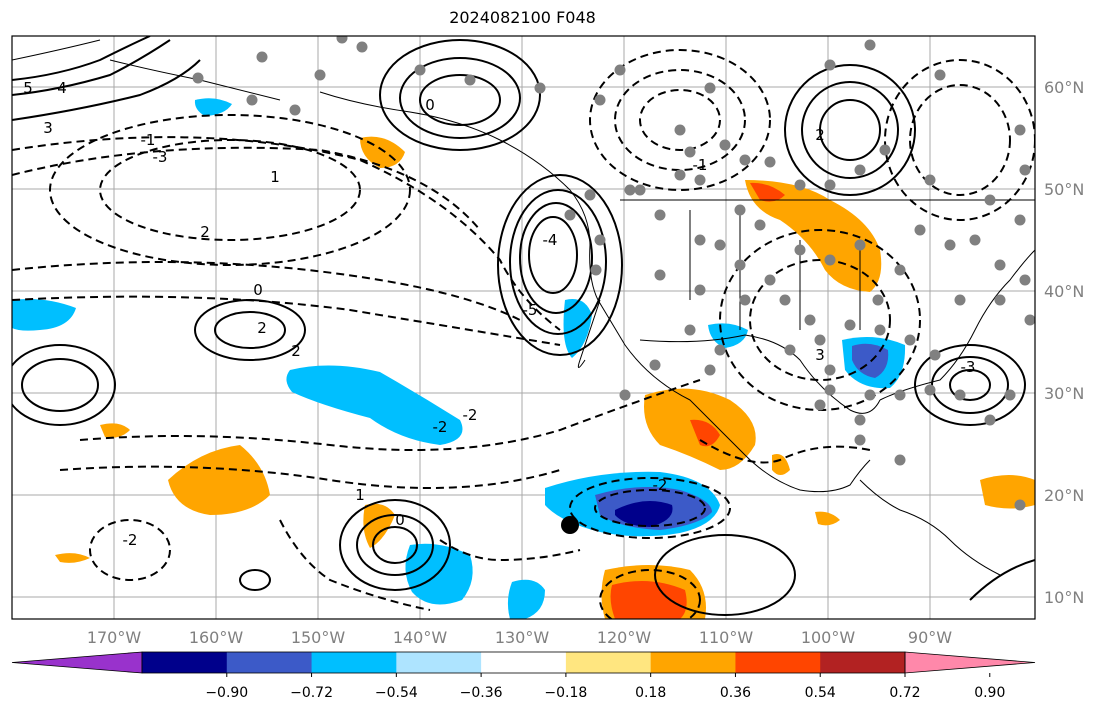 This screenshot has width=1105, height=712. I want to click on longitude-label: 130°W, so click(522, 637).